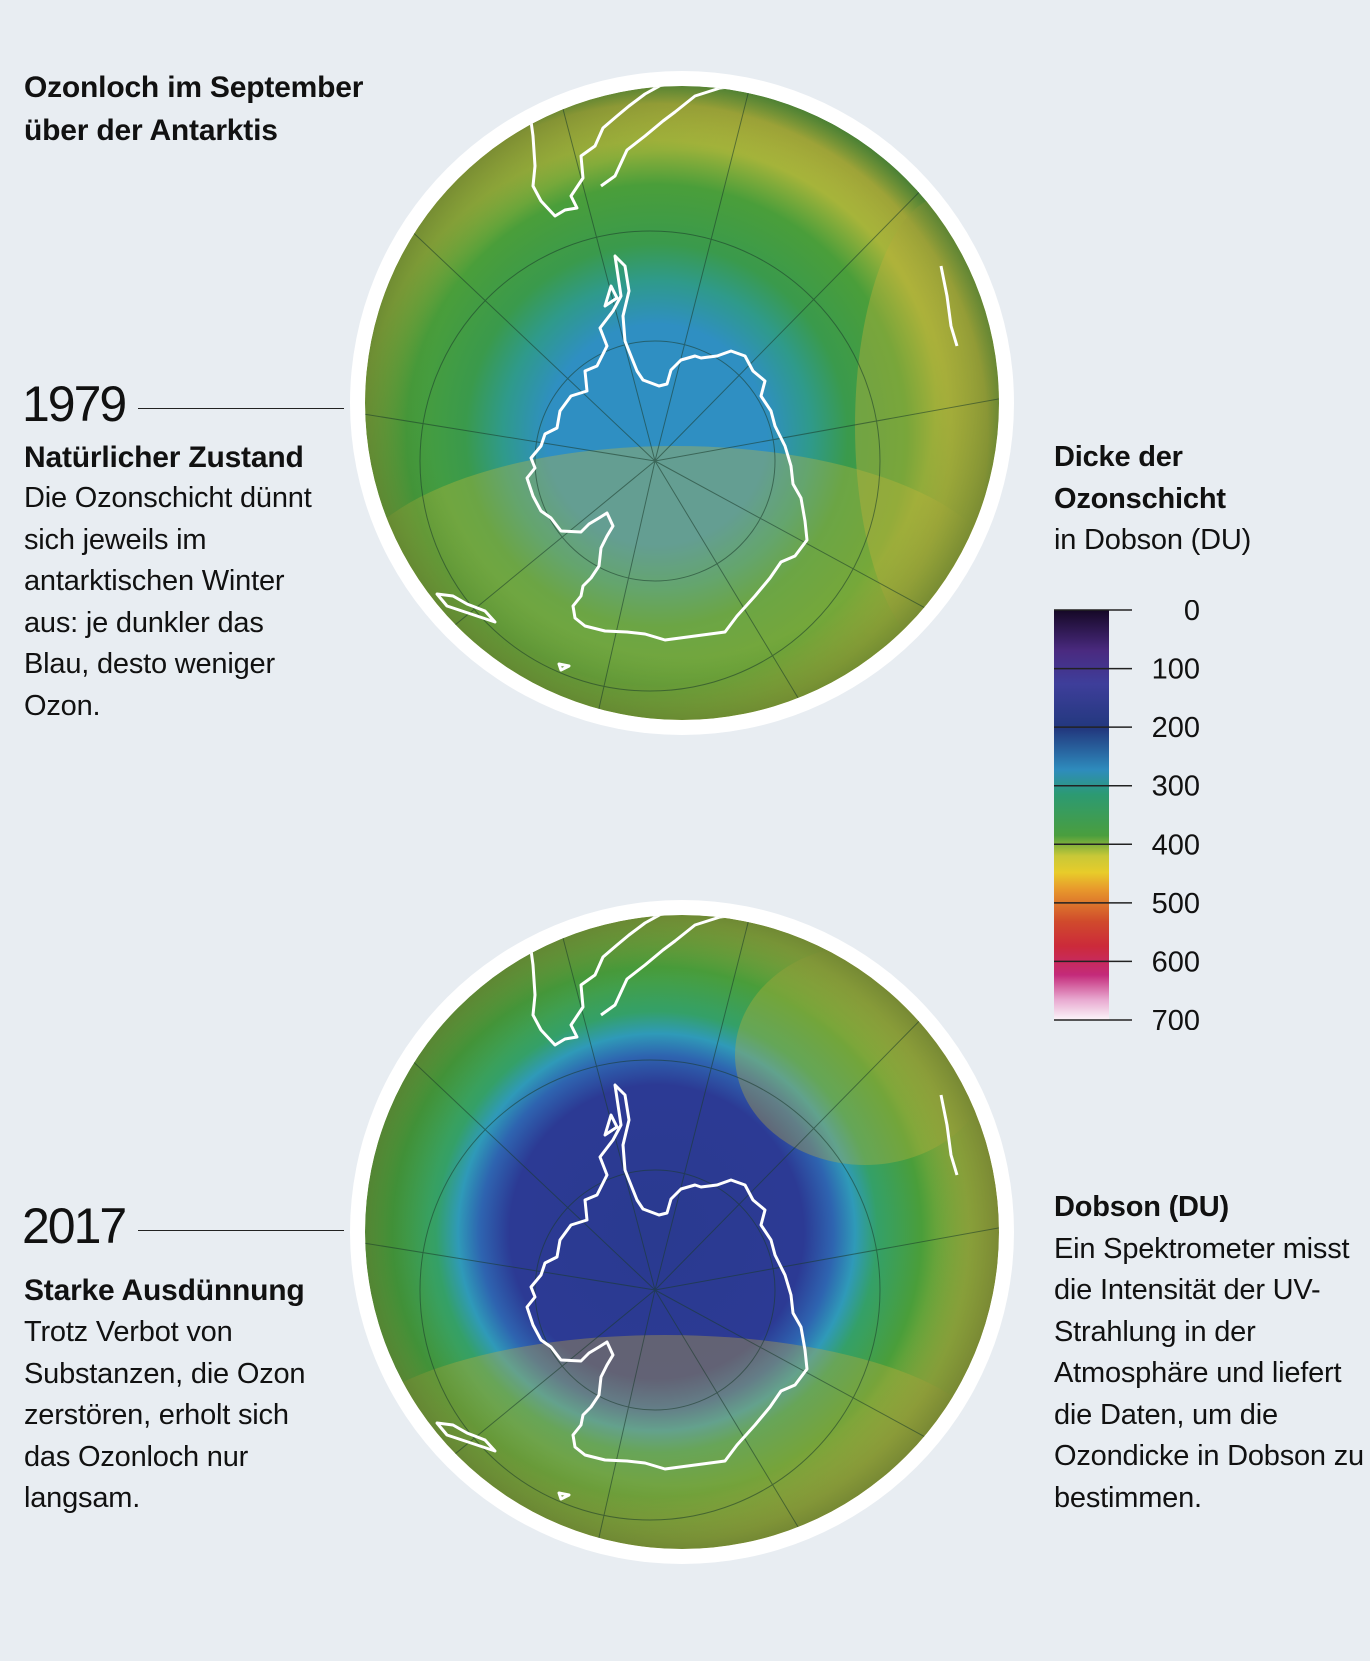  Describe the element at coordinates (1176, 962) in the screenshot. I see `legend-tick-label-600: 600` at that location.